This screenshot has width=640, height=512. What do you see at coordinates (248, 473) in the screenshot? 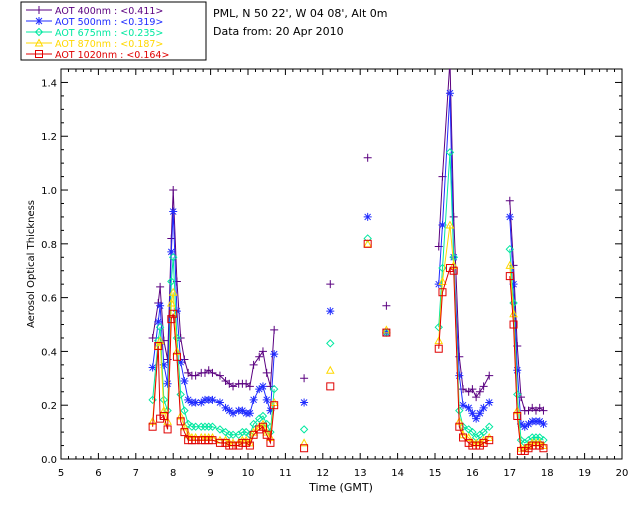
I see `x-tick-label: 10` at bounding box center [248, 473].